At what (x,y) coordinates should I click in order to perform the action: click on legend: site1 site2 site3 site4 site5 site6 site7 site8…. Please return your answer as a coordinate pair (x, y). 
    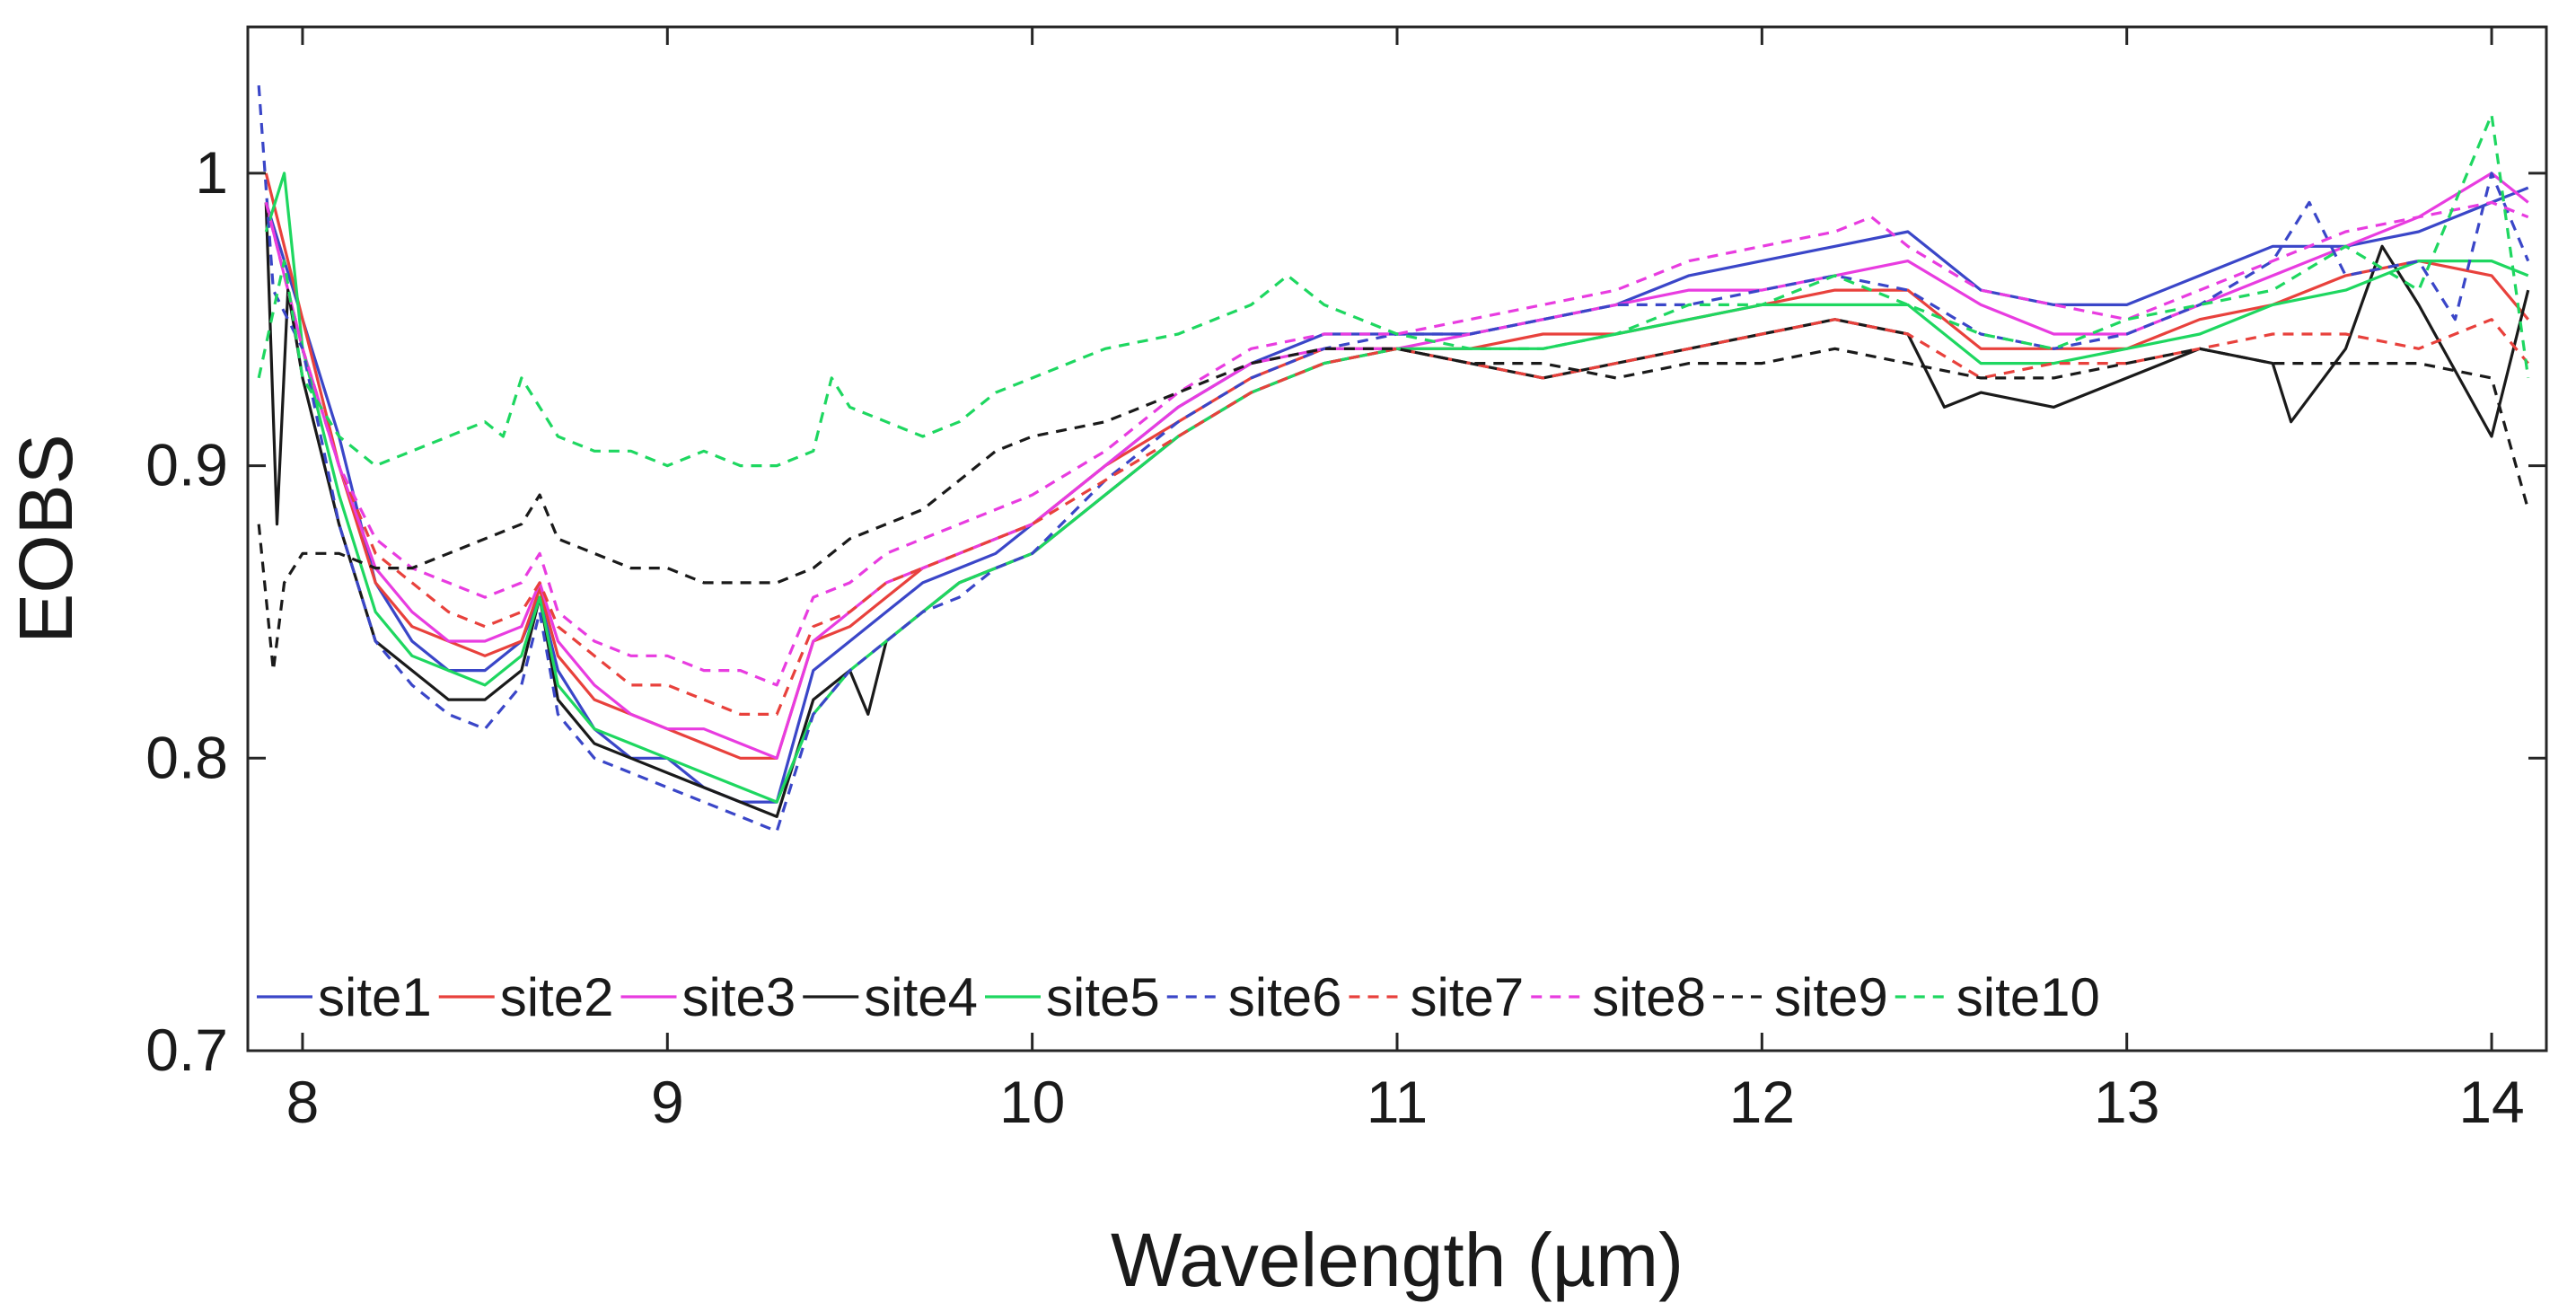
    Looking at the image, I should click on (1179, 997).